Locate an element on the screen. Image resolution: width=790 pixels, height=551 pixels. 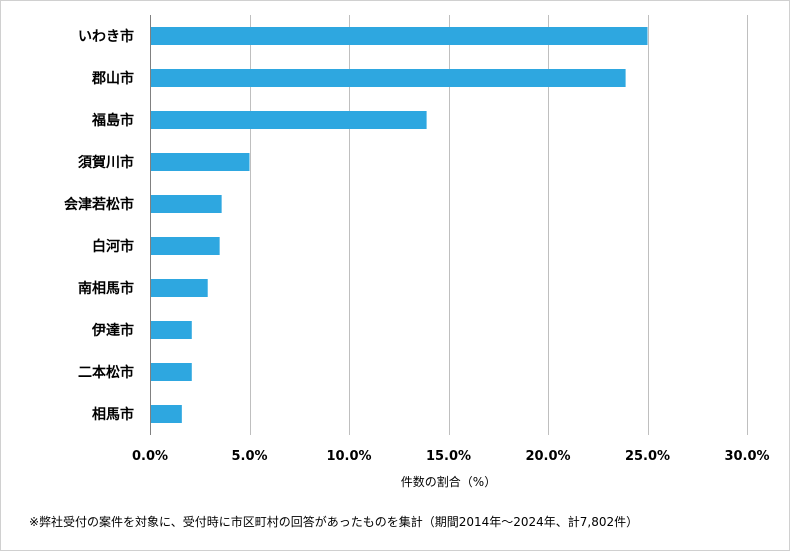
x-tick-label: 5.0% is located at coordinates (249, 456).